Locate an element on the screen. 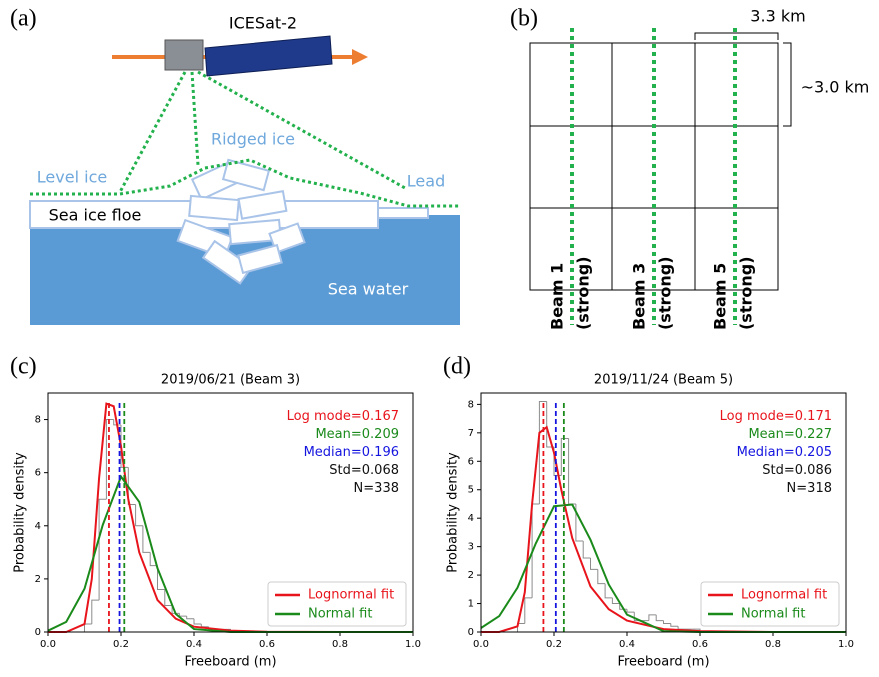 The image size is (879, 677). panel-label: (b) is located at coordinates (524, 19).